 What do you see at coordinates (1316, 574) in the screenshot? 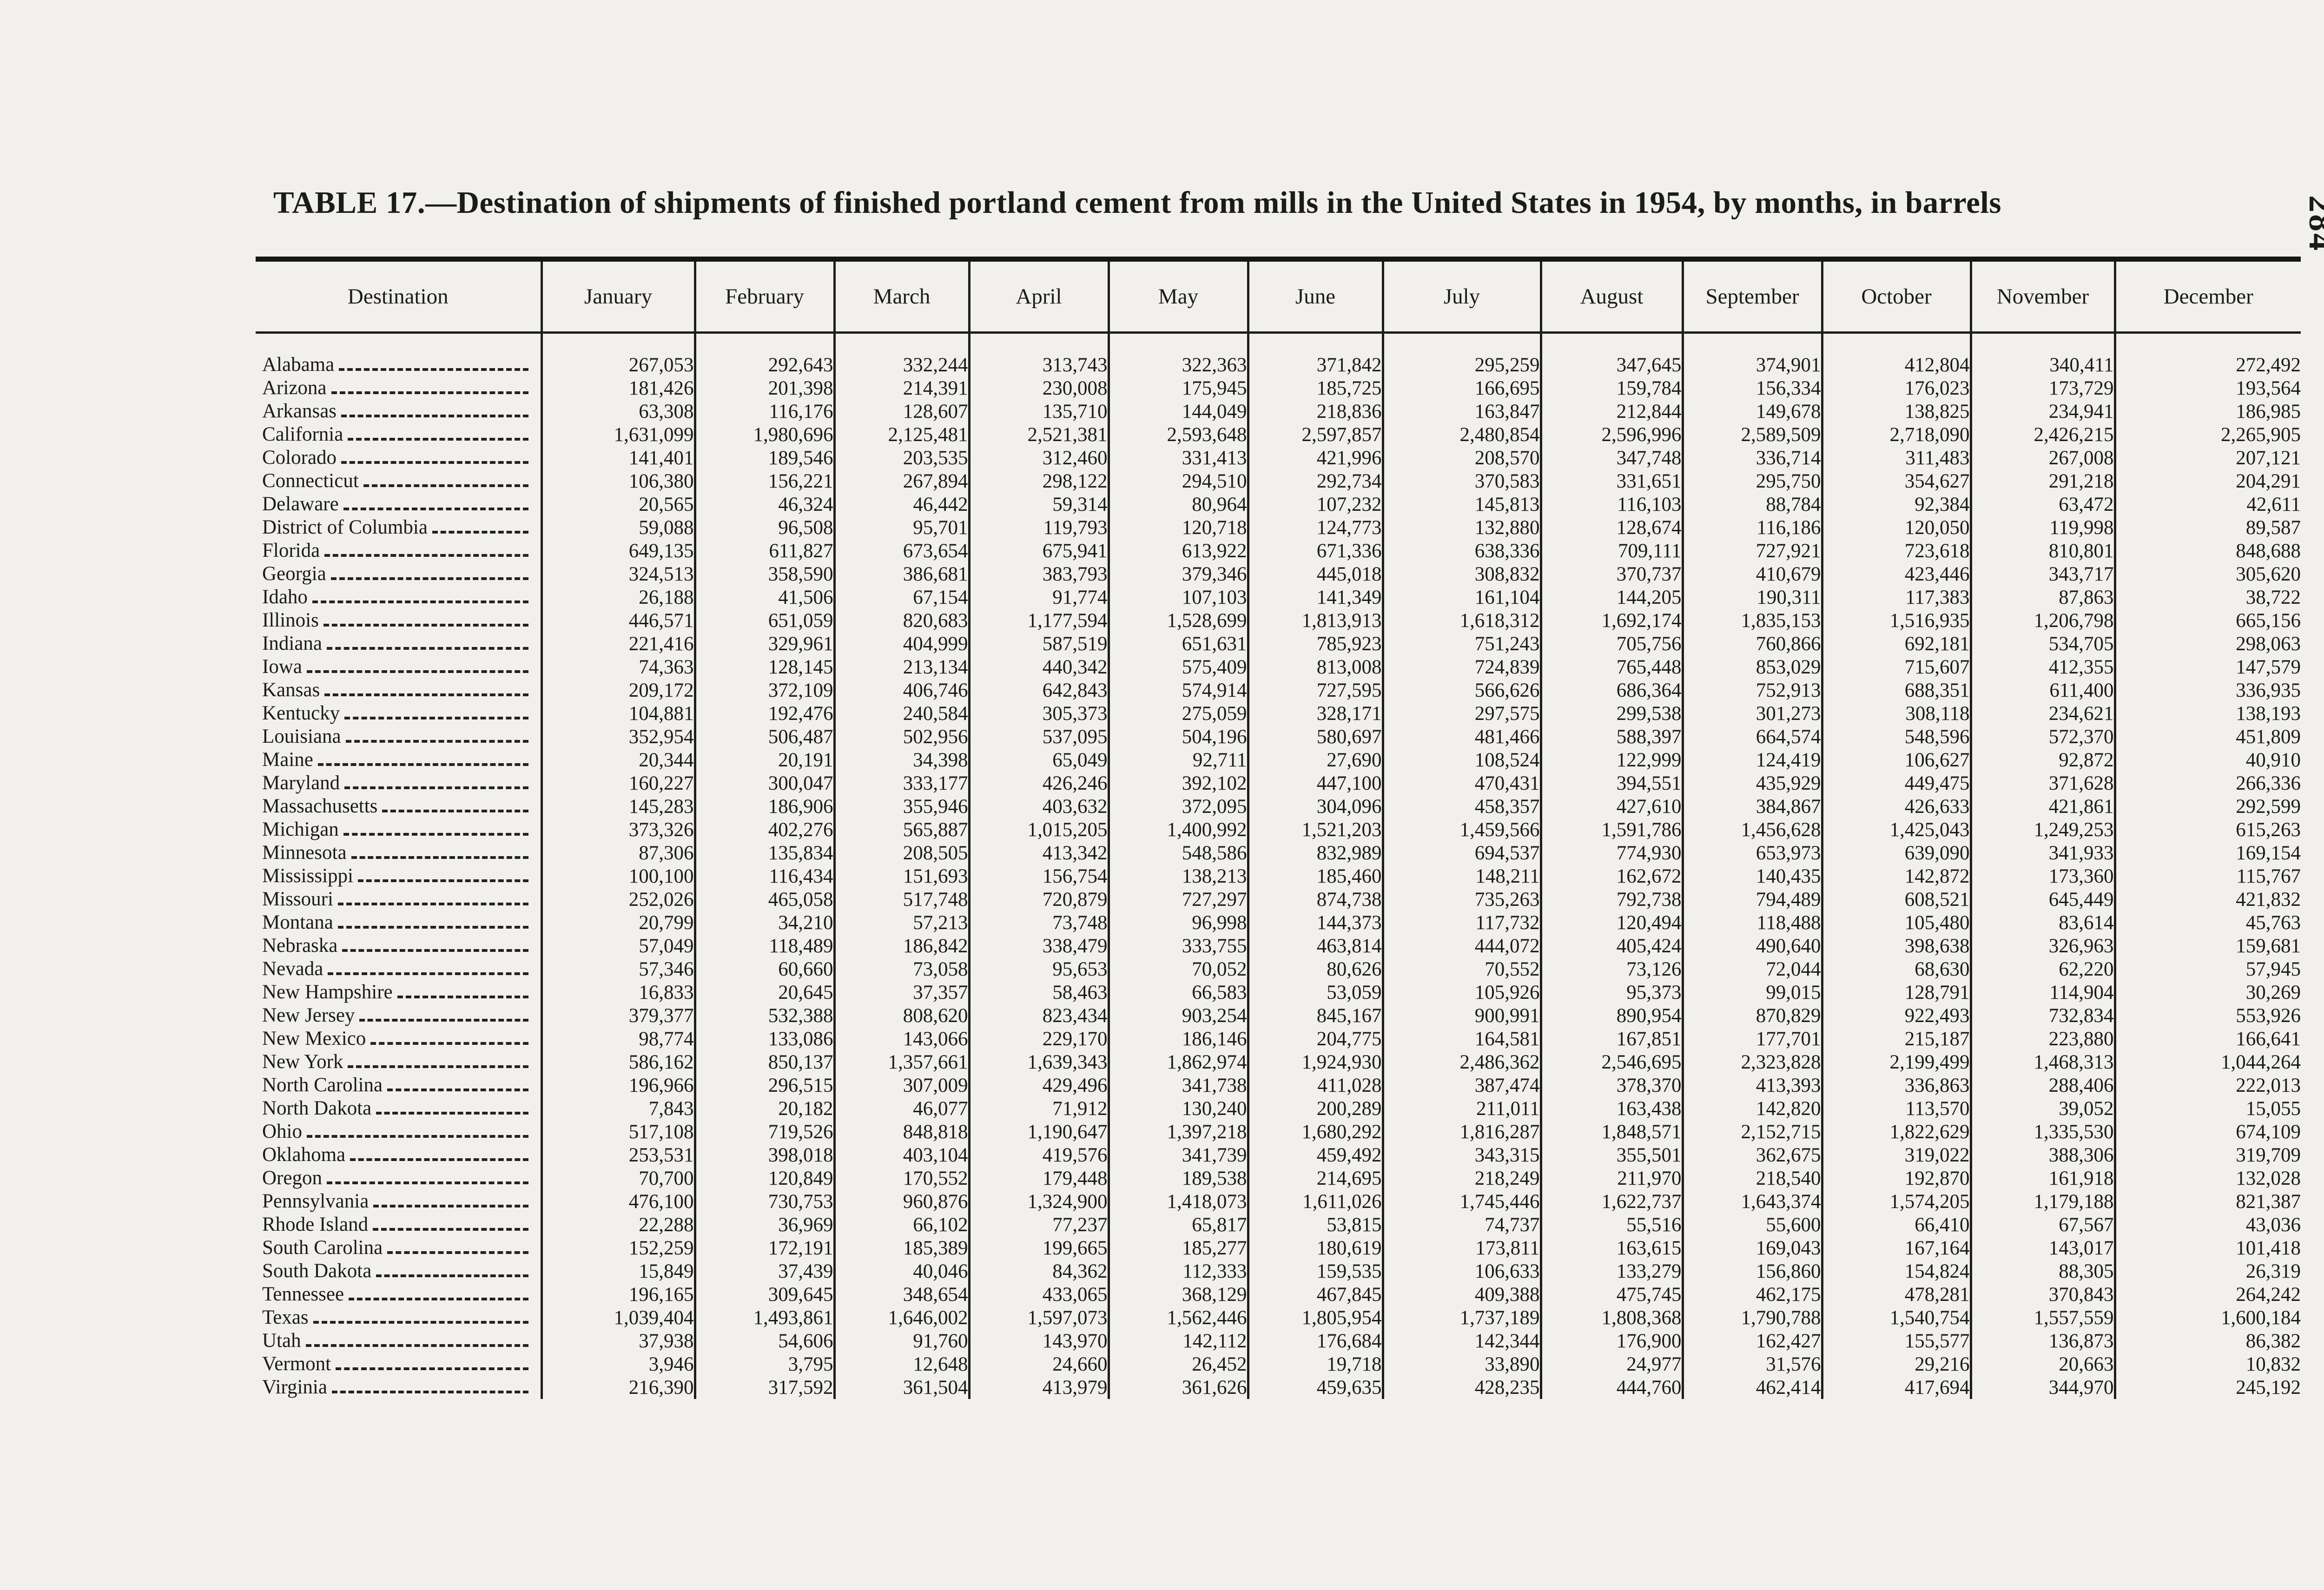
I see `value-cell: 445,018` at bounding box center [1316, 574].